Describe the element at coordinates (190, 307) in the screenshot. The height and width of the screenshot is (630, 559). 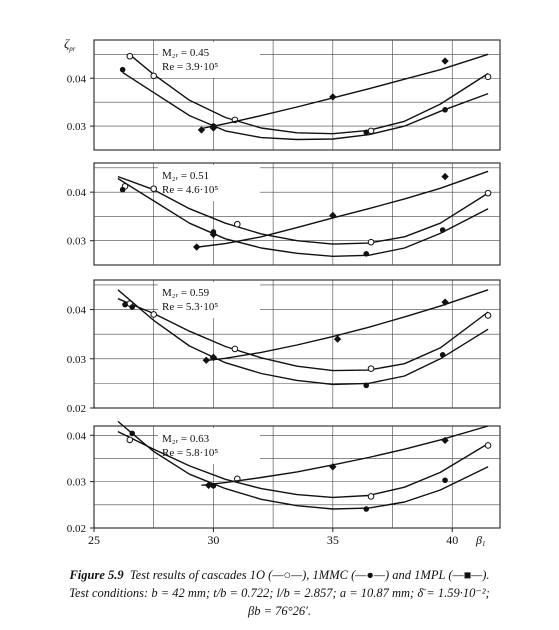
I see `annotation-text: Re = 5.3·10⁵` at that location.